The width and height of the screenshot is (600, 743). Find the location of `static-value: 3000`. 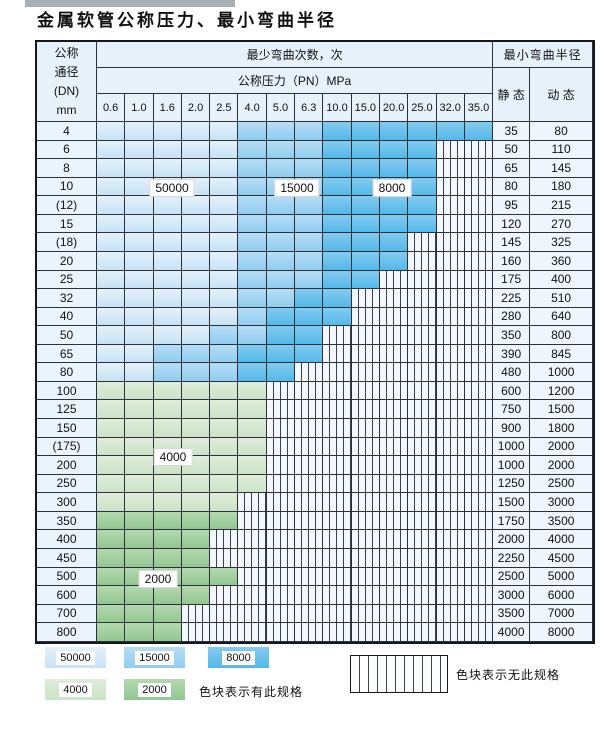

static-value: 3000 is located at coordinates (512, 595).